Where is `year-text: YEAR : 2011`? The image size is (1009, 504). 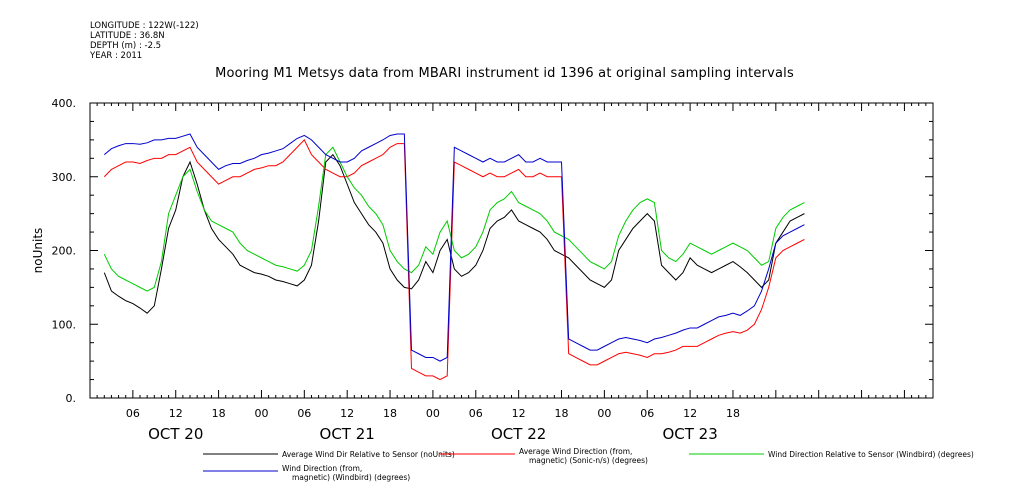
year-text: YEAR : 2011 is located at coordinates (116, 56).